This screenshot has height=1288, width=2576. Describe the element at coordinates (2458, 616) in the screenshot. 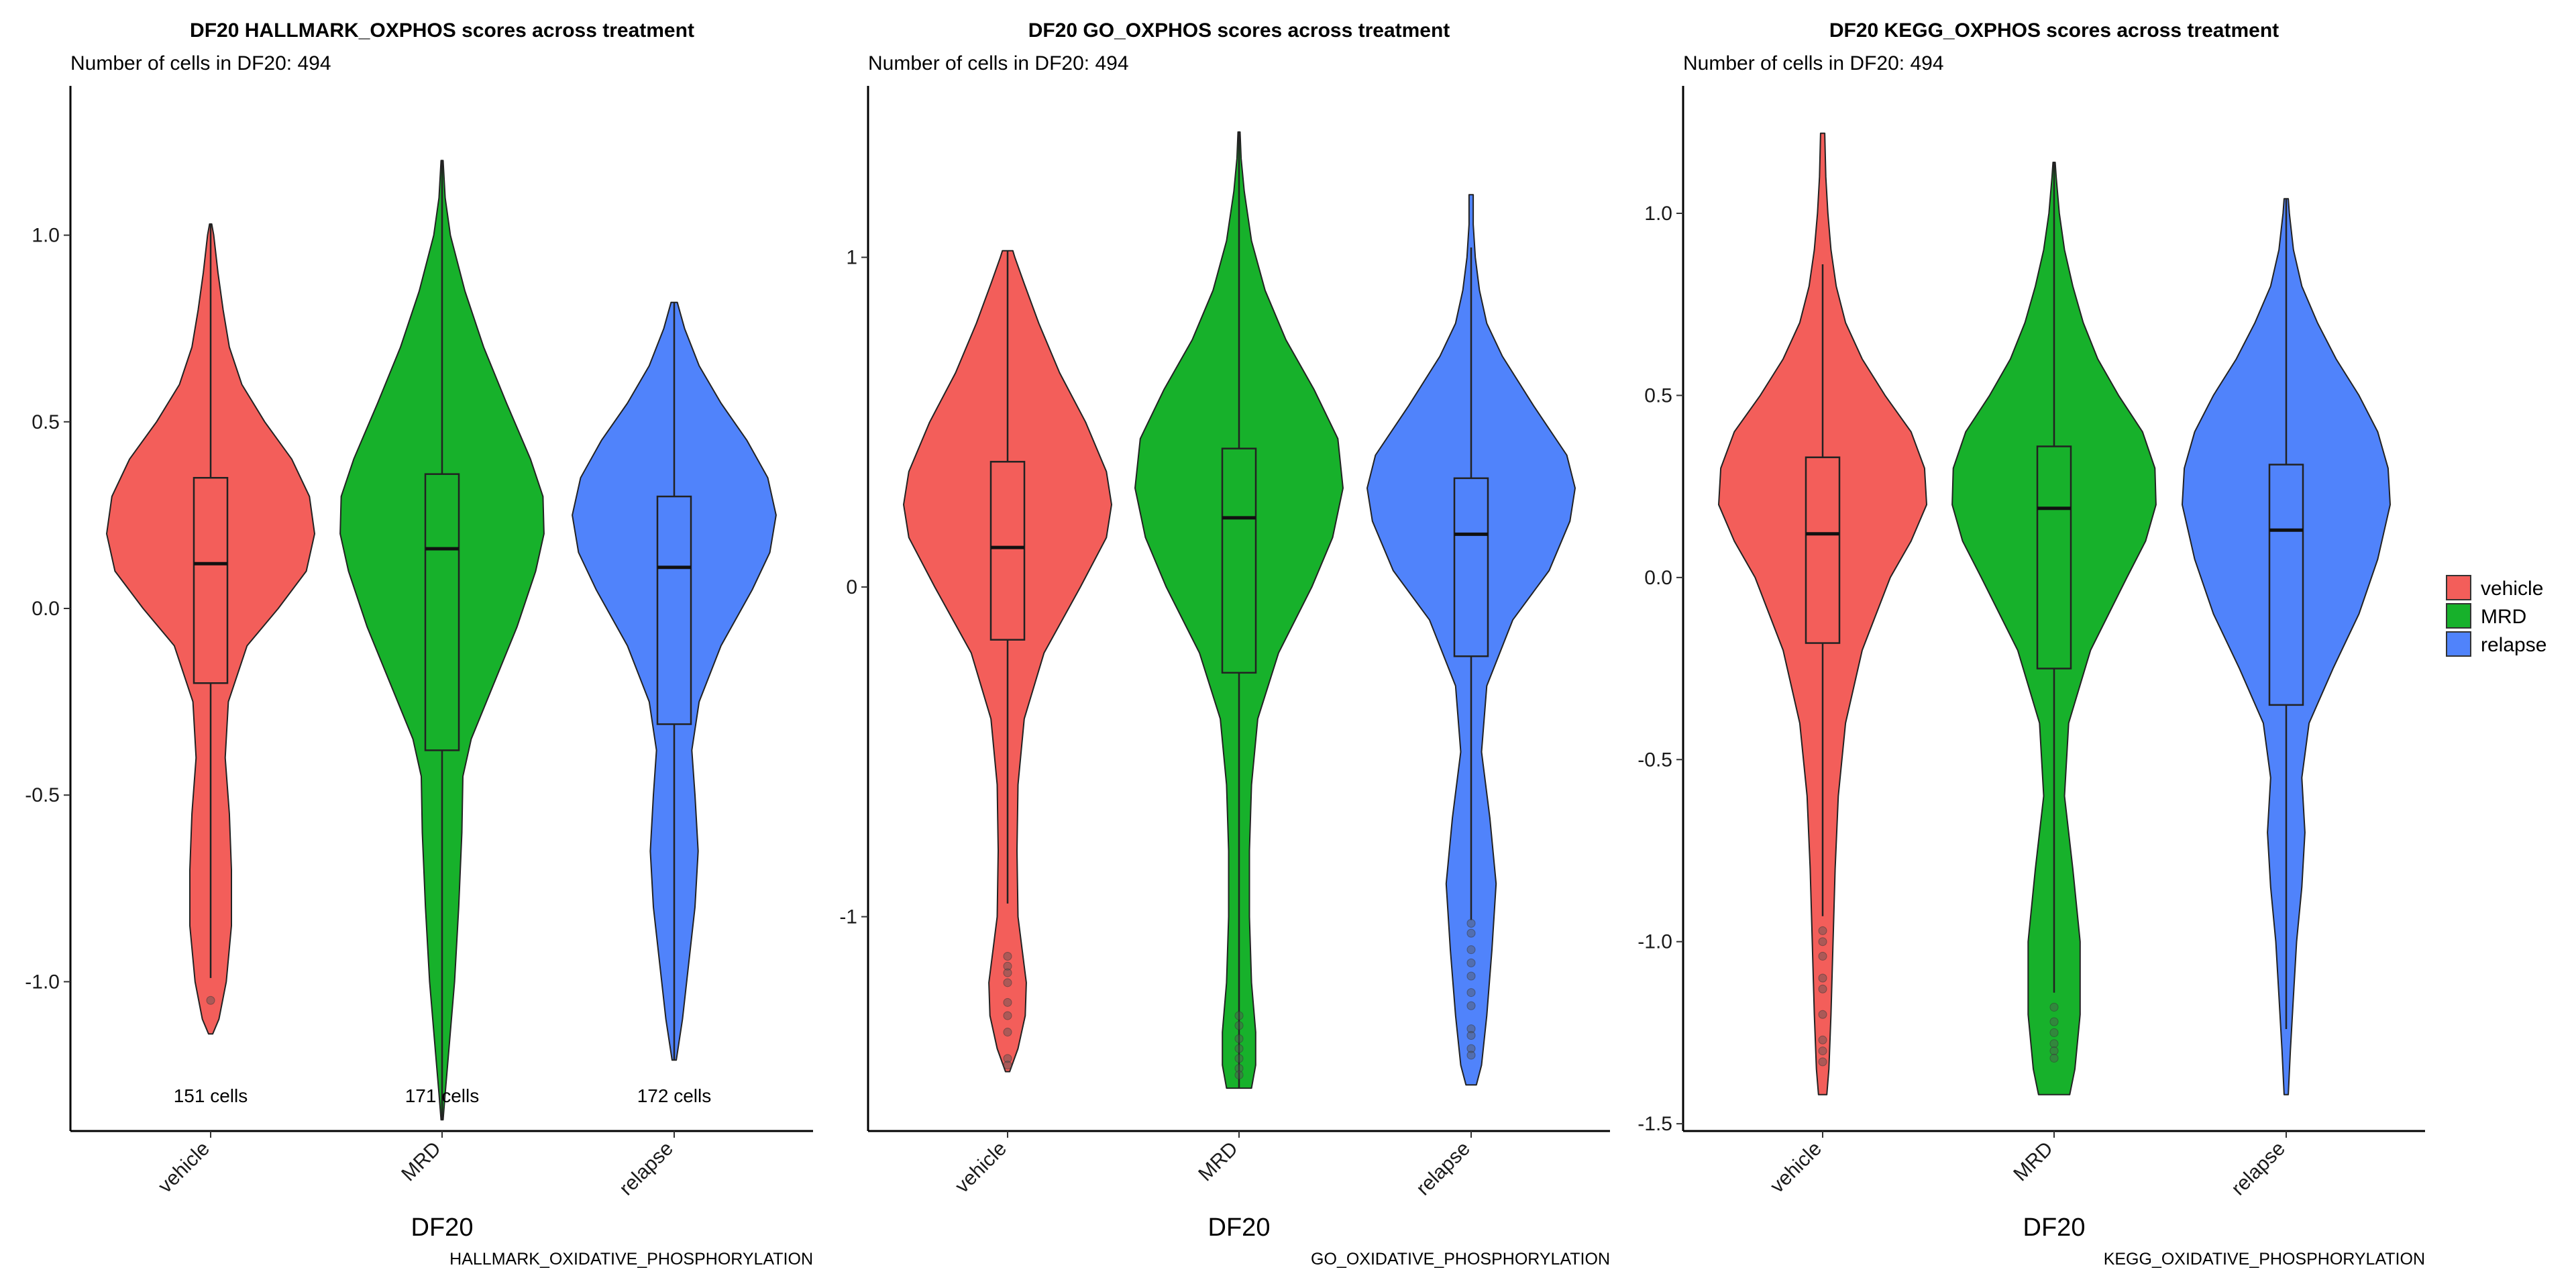

I see `legend-key-mrd` at that location.